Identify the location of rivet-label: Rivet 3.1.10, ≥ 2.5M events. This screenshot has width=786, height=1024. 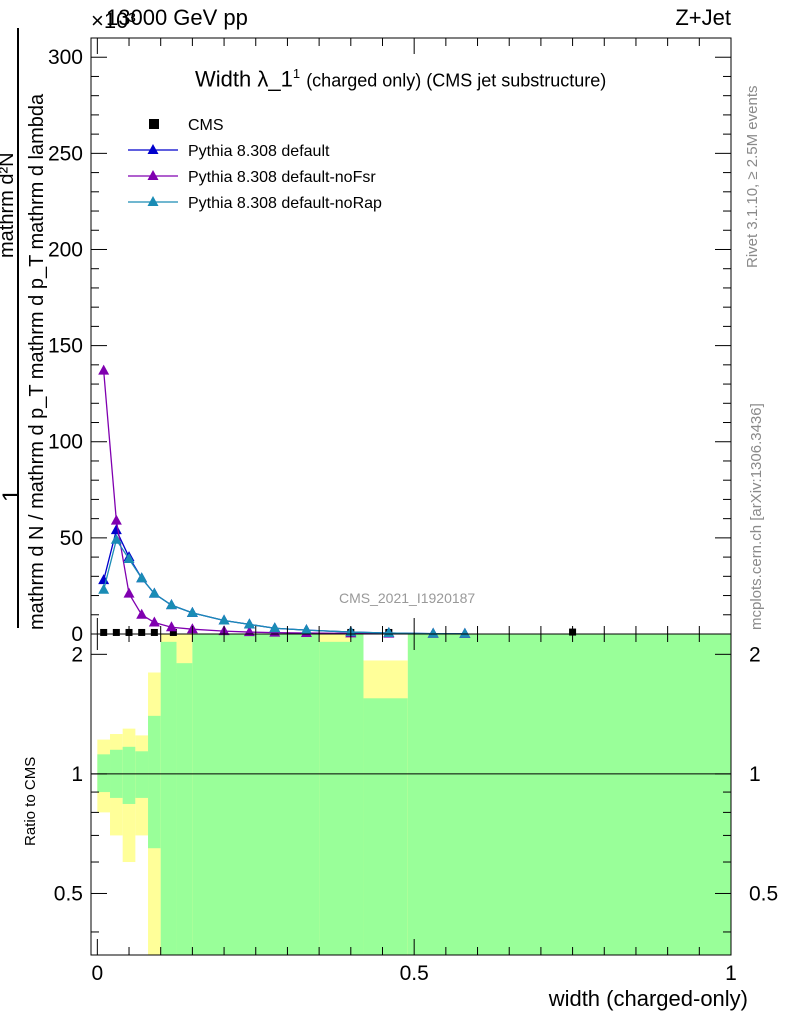
(752, 177).